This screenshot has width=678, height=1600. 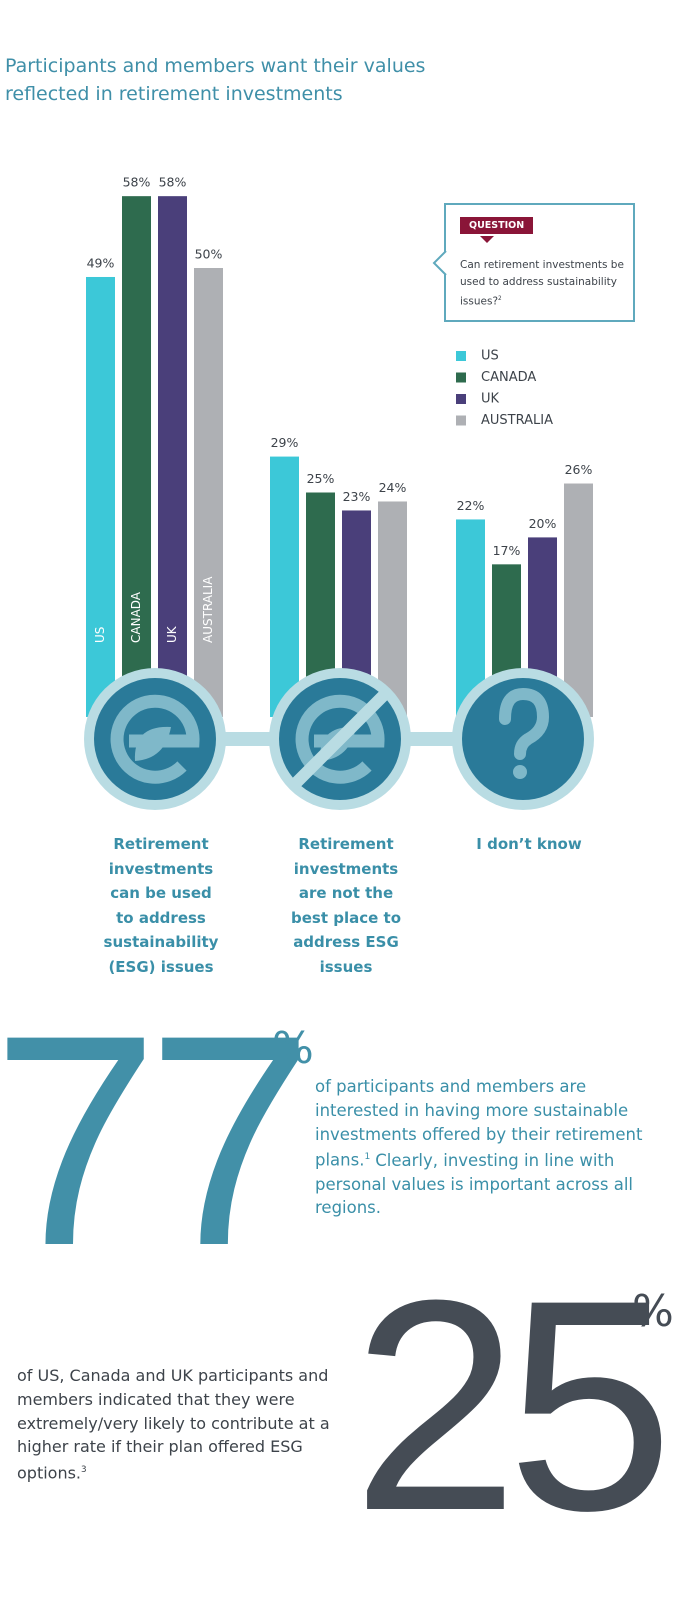 What do you see at coordinates (520, 772) in the screenshot?
I see `icon-question-dot` at bounding box center [520, 772].